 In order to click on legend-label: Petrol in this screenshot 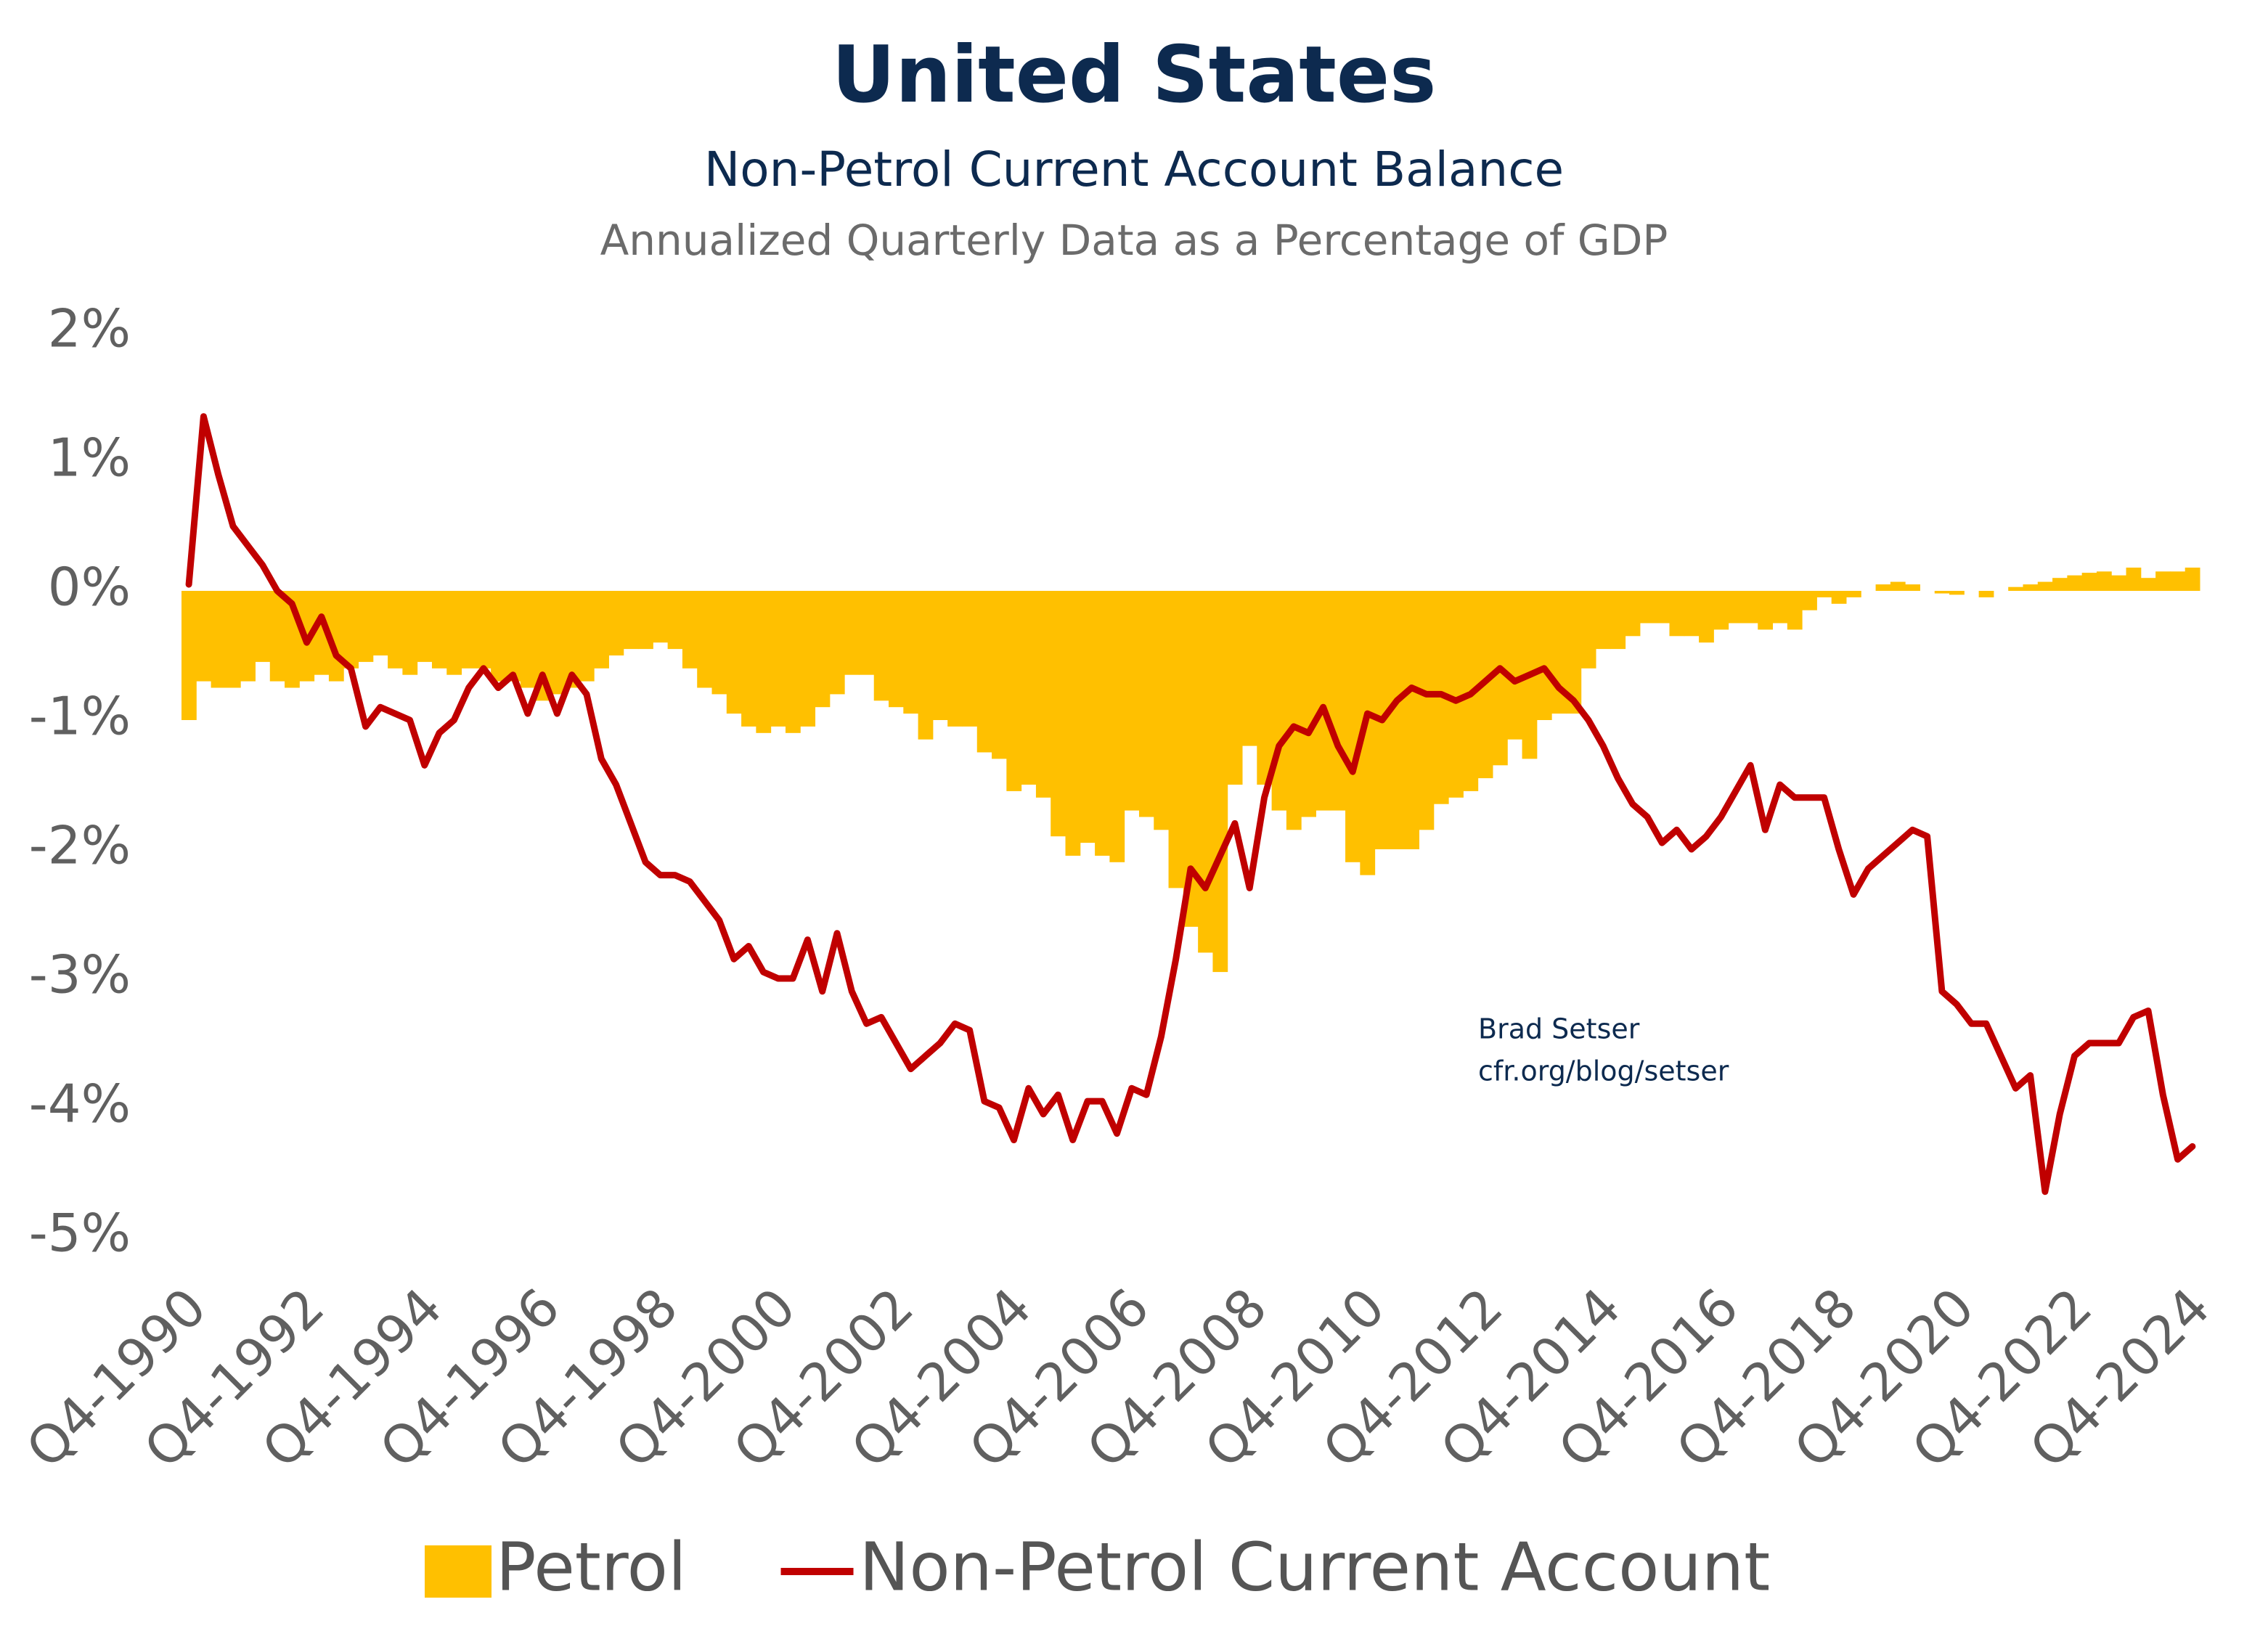, I will do `click(591, 1567)`.